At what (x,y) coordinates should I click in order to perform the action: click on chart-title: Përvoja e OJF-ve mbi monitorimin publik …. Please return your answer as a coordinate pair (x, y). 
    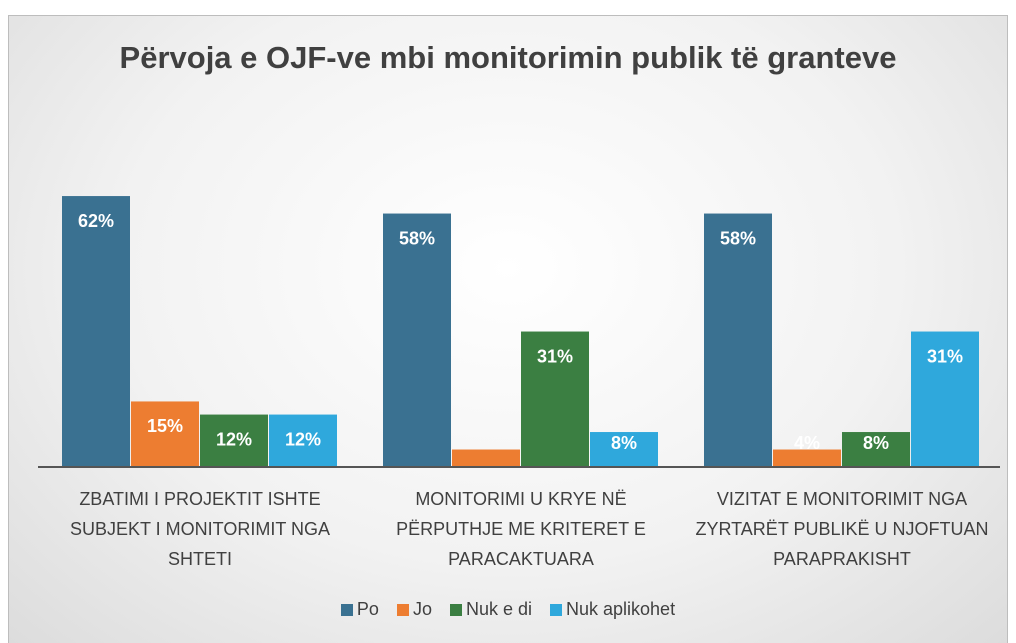
    Looking at the image, I should click on (508, 57).